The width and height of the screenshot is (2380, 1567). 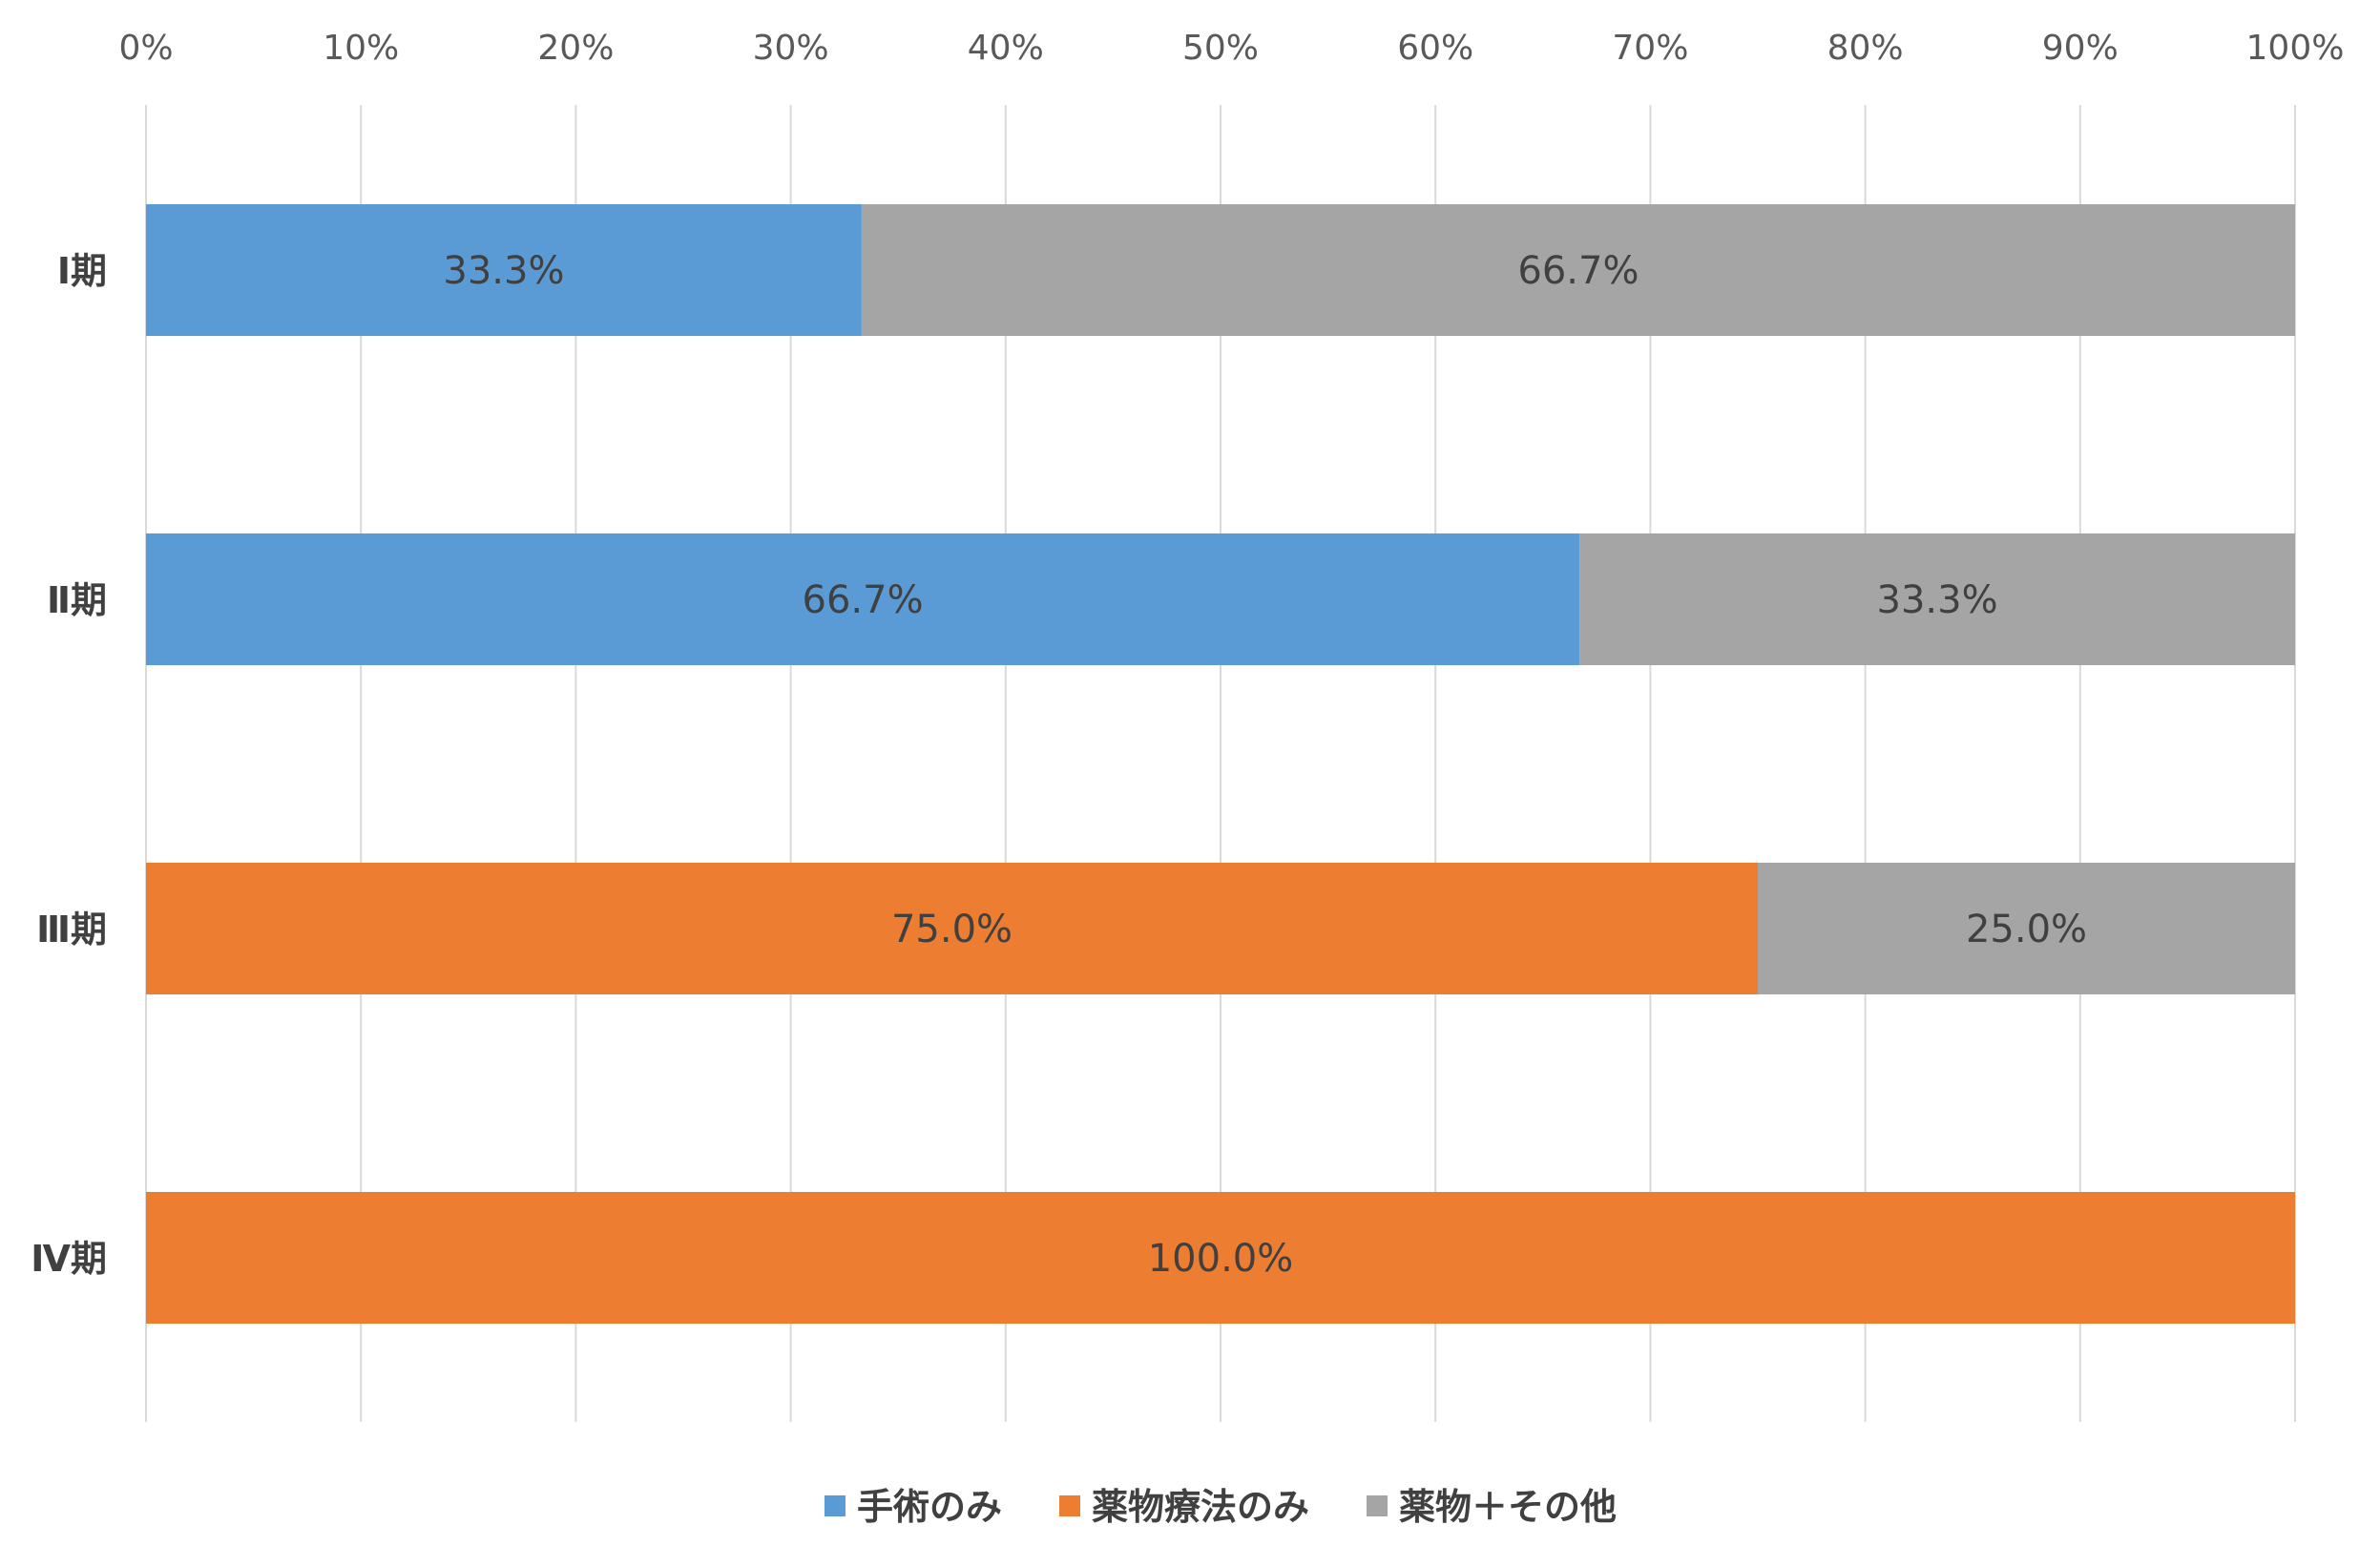 I want to click on x-tick-label: 40%, so click(x=1006, y=48).